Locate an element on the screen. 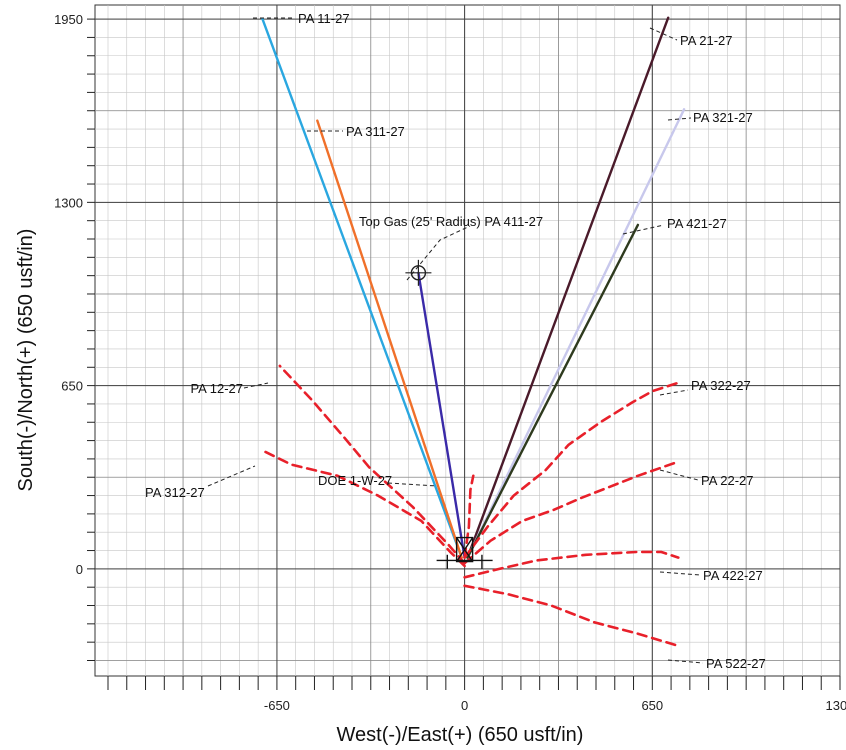  well-label: PA 12-27 is located at coordinates (216, 388).